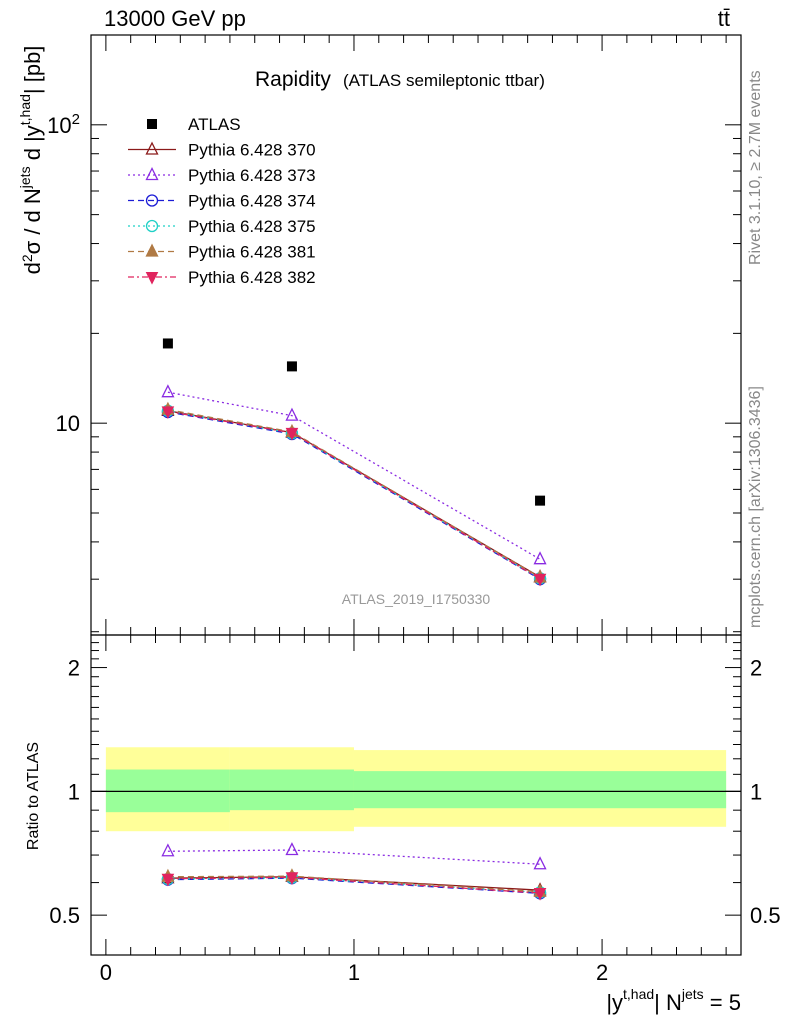  What do you see at coordinates (252, 175) in the screenshot?
I see `legend-label: Pythia 6.428 373` at bounding box center [252, 175].